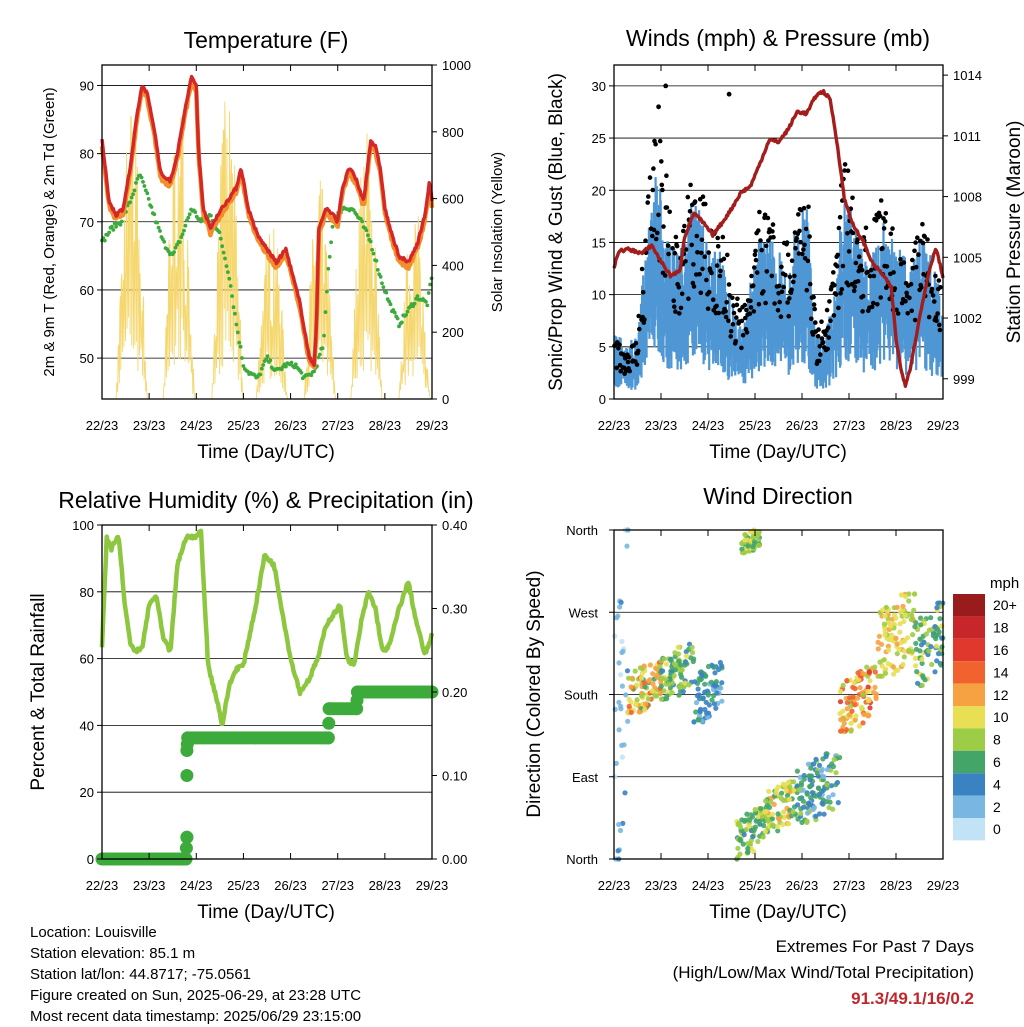 This screenshot has width=1024, height=1027. What do you see at coordinates (453, 265) in the screenshot?
I see `solar-ytick-right-label: 400` at bounding box center [453, 265].